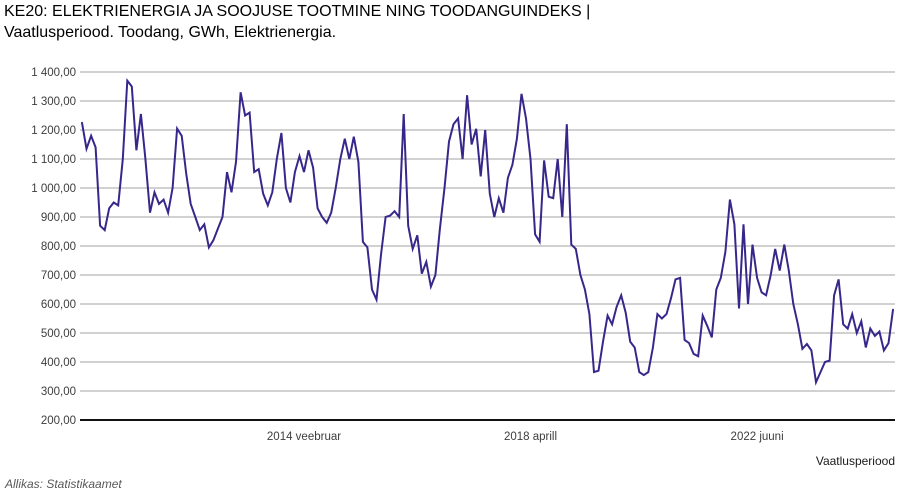 This screenshot has width=900, height=500. Describe the element at coordinates (58, 247) in the screenshot. I see `y-tick-label: 800,00` at that location.